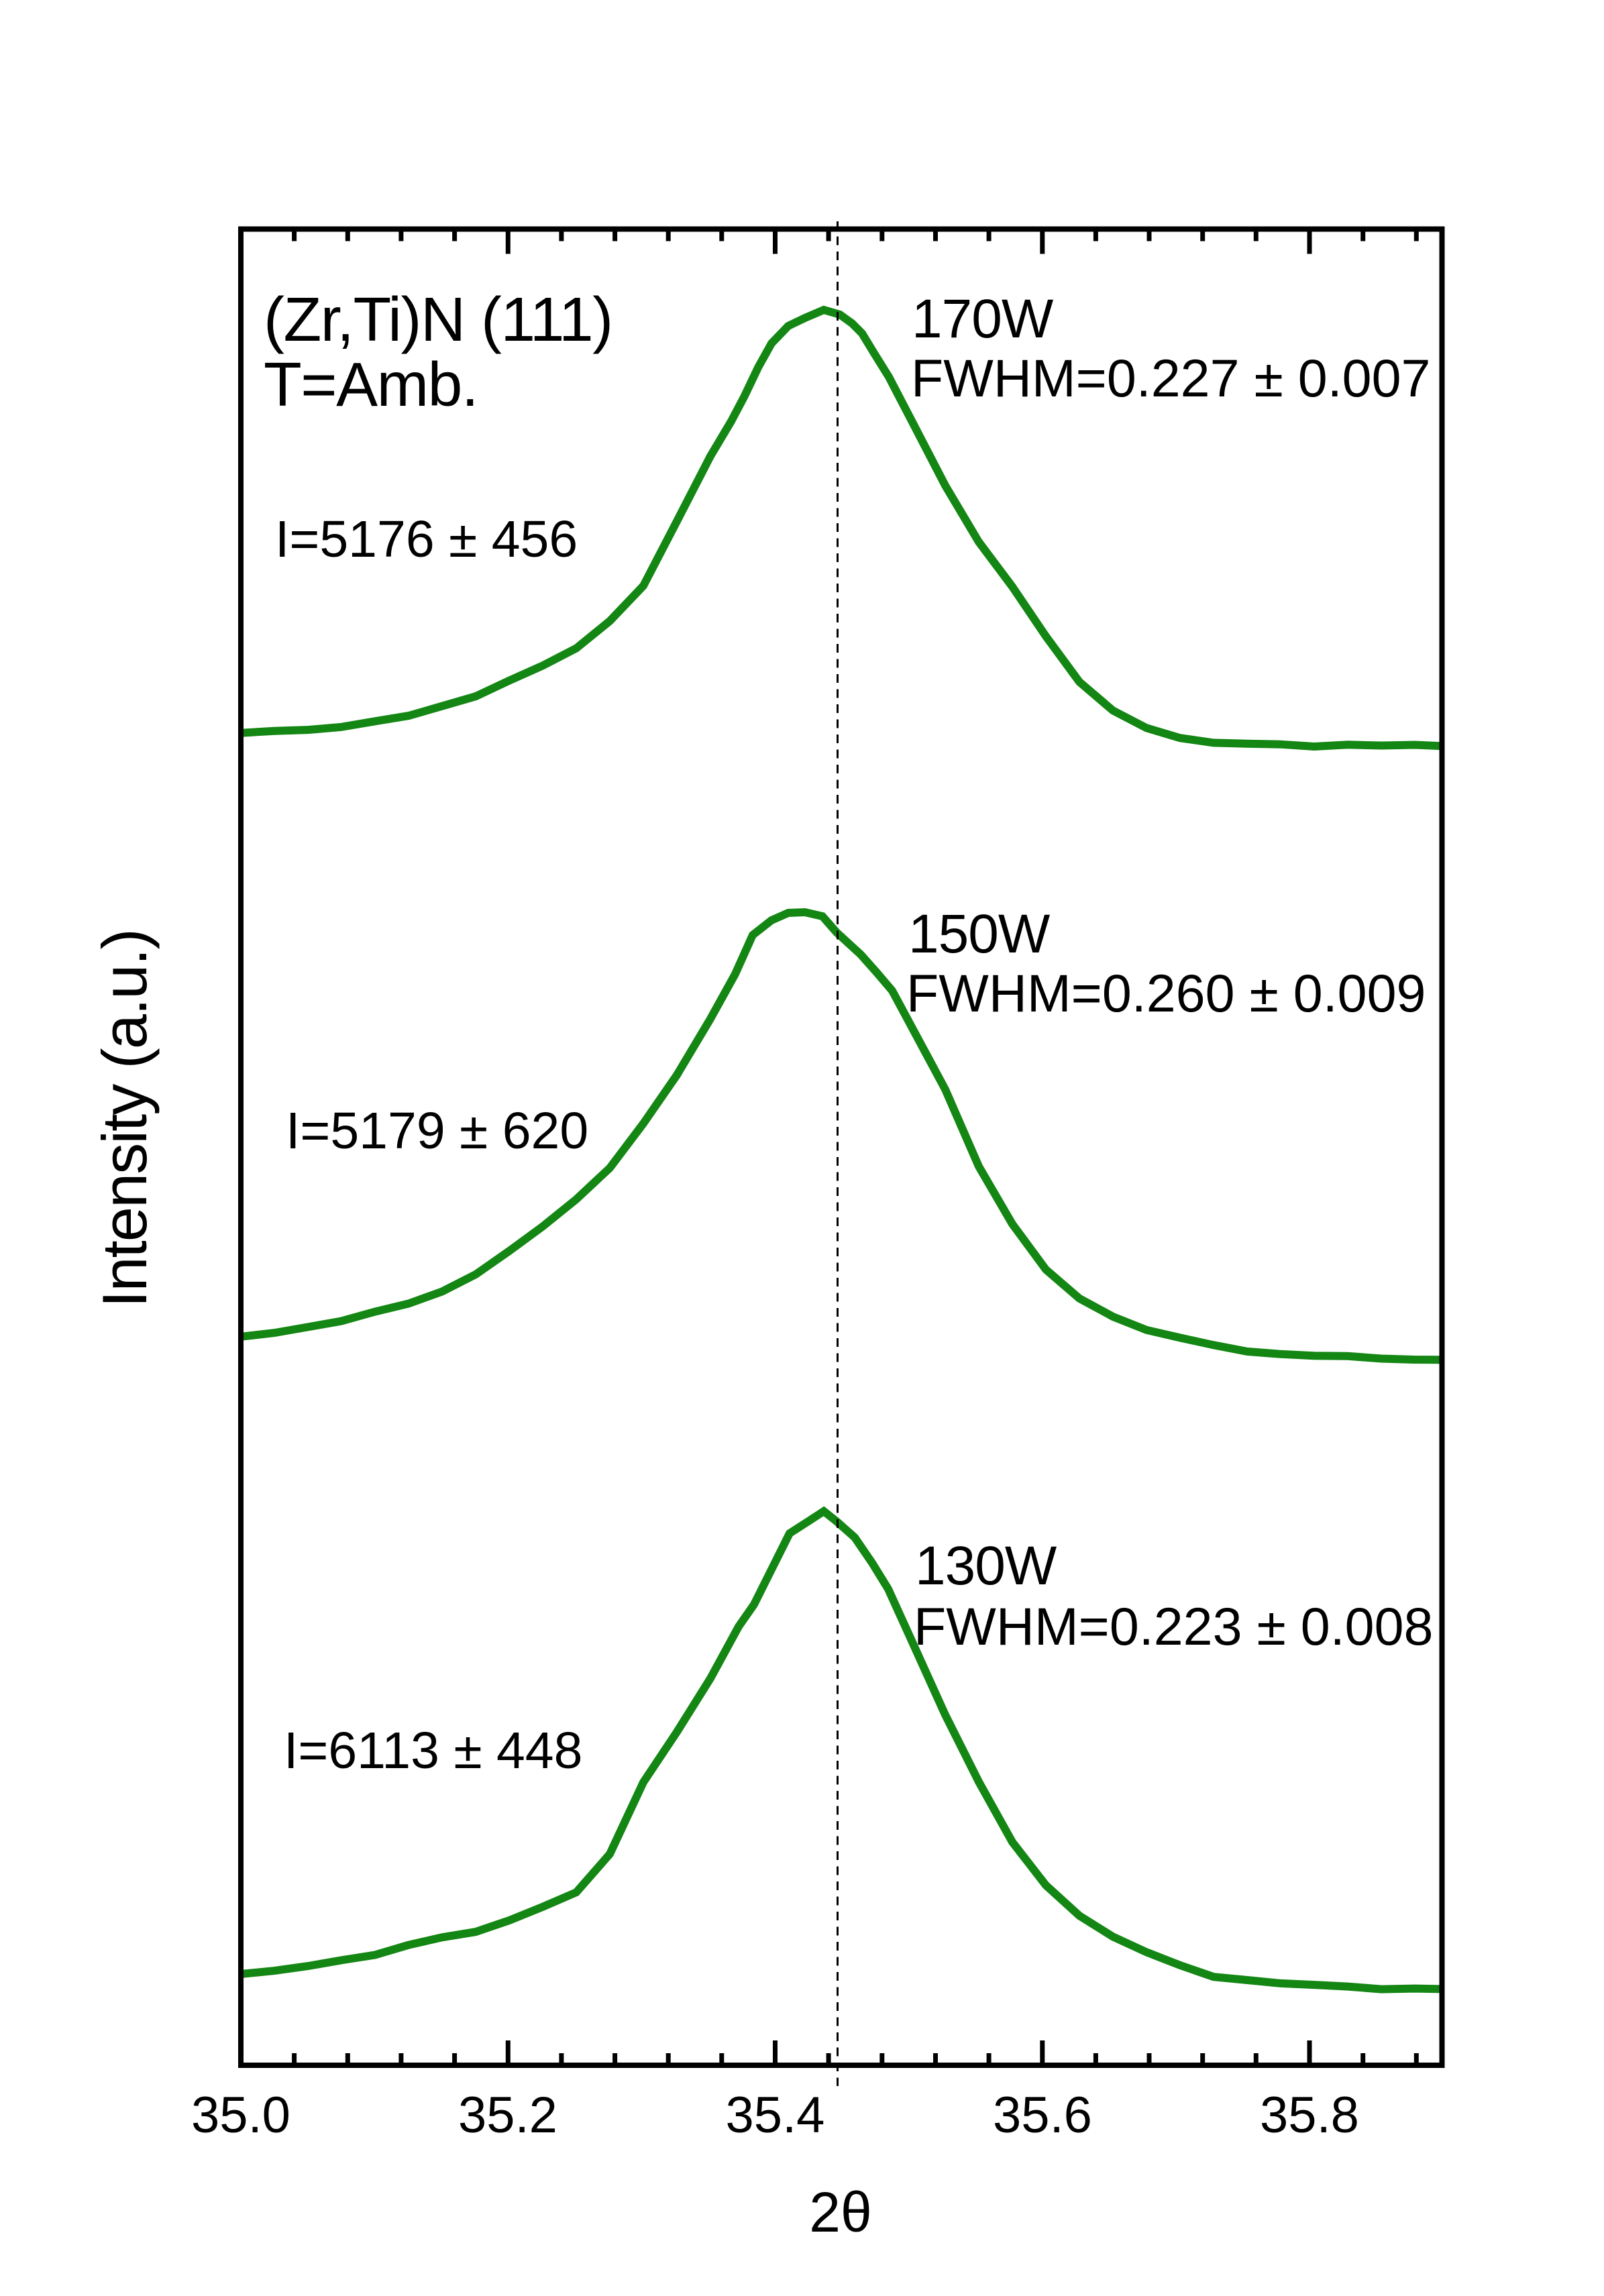 The height and width of the screenshot is (2296, 1604). Describe the element at coordinates (775, 2115) in the screenshot. I see `svg-text: 35.4` at that location.